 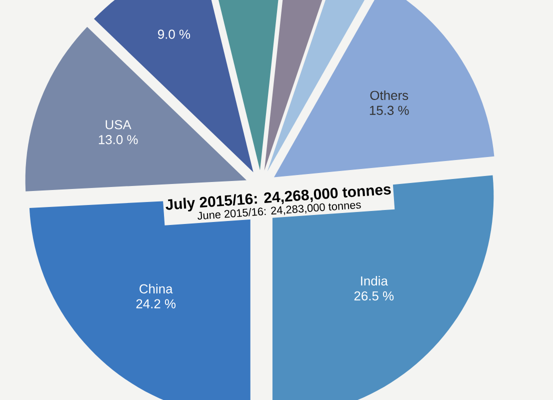 What do you see at coordinates (389, 95) in the screenshot?
I see `slice-label: Others` at bounding box center [389, 95].